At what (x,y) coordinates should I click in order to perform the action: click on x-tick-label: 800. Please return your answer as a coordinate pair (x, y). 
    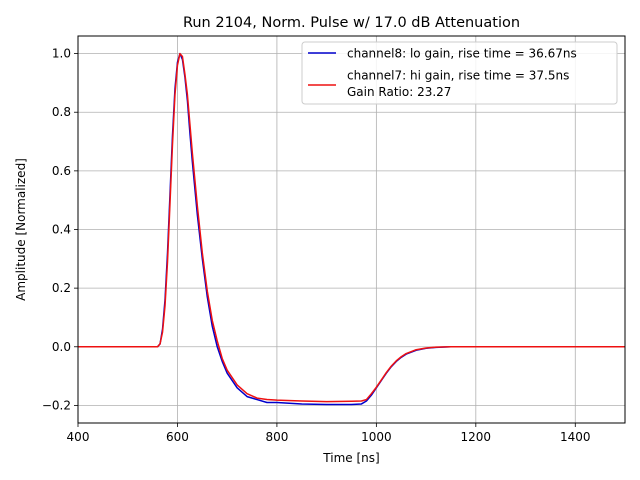
    Looking at the image, I should click on (276, 437).